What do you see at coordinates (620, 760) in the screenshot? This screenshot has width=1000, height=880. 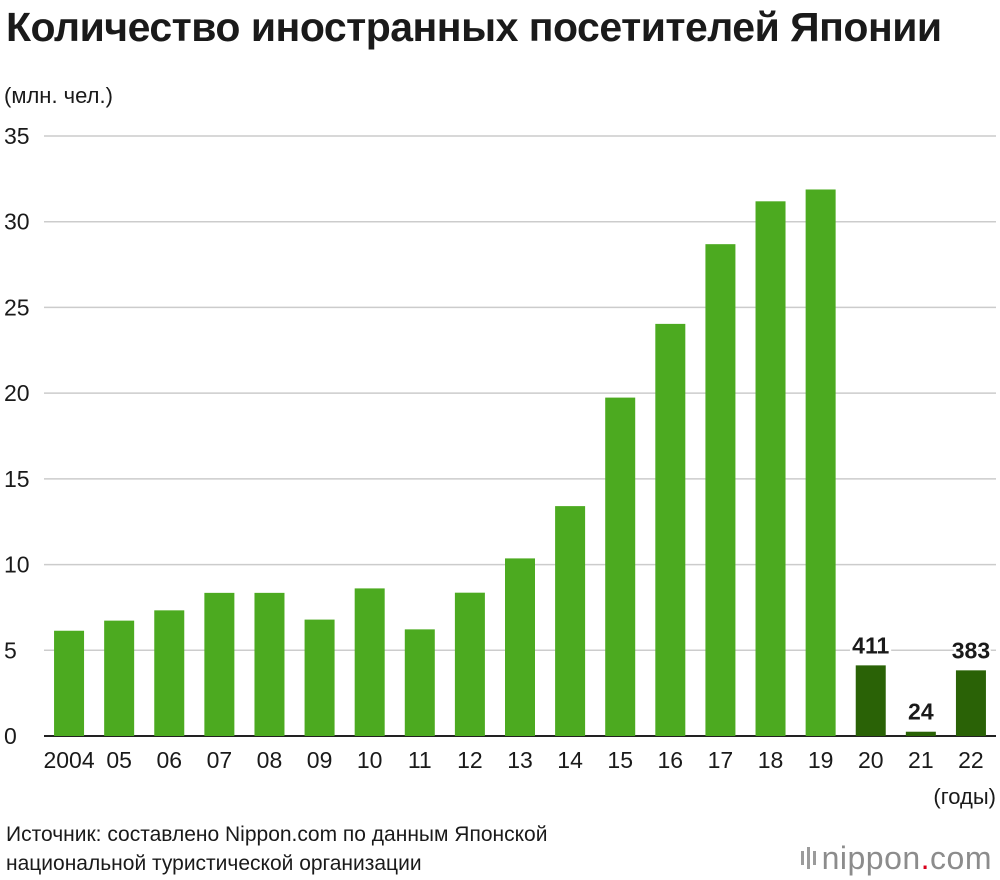 I see `x-tick-label: 15` at bounding box center [620, 760].